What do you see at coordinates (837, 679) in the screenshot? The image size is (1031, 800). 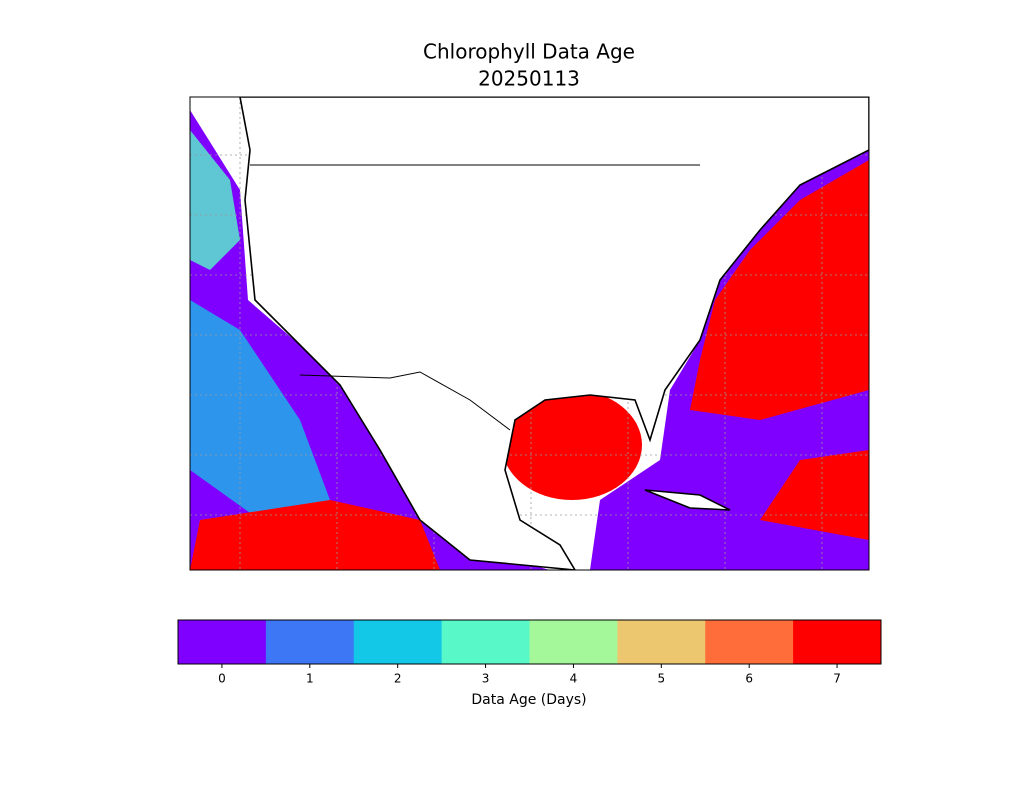 I see `colorbar-tick-label: 7` at bounding box center [837, 679].